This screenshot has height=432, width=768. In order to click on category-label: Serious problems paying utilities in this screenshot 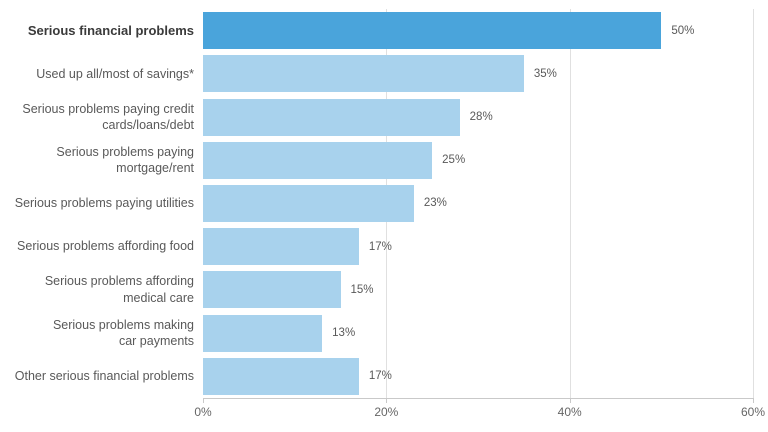, I will do `click(104, 203)`.